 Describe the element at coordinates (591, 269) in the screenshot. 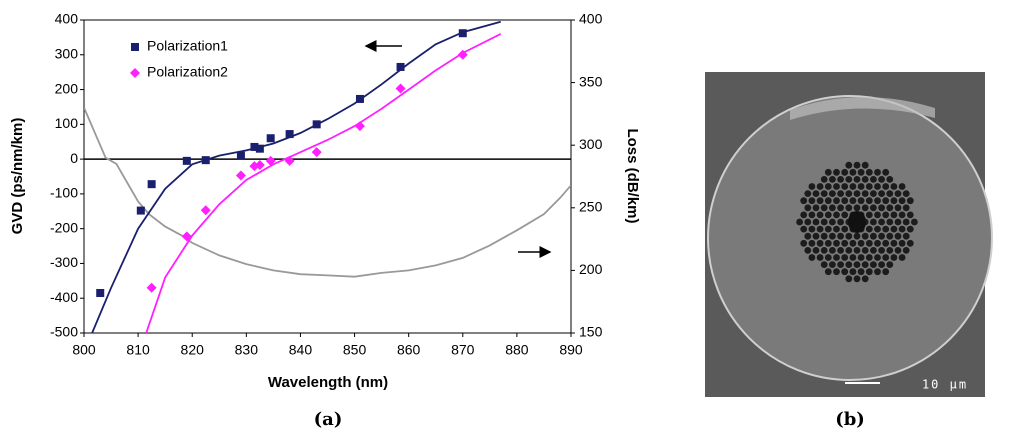

I see `y2-tick-label: 200` at that location.